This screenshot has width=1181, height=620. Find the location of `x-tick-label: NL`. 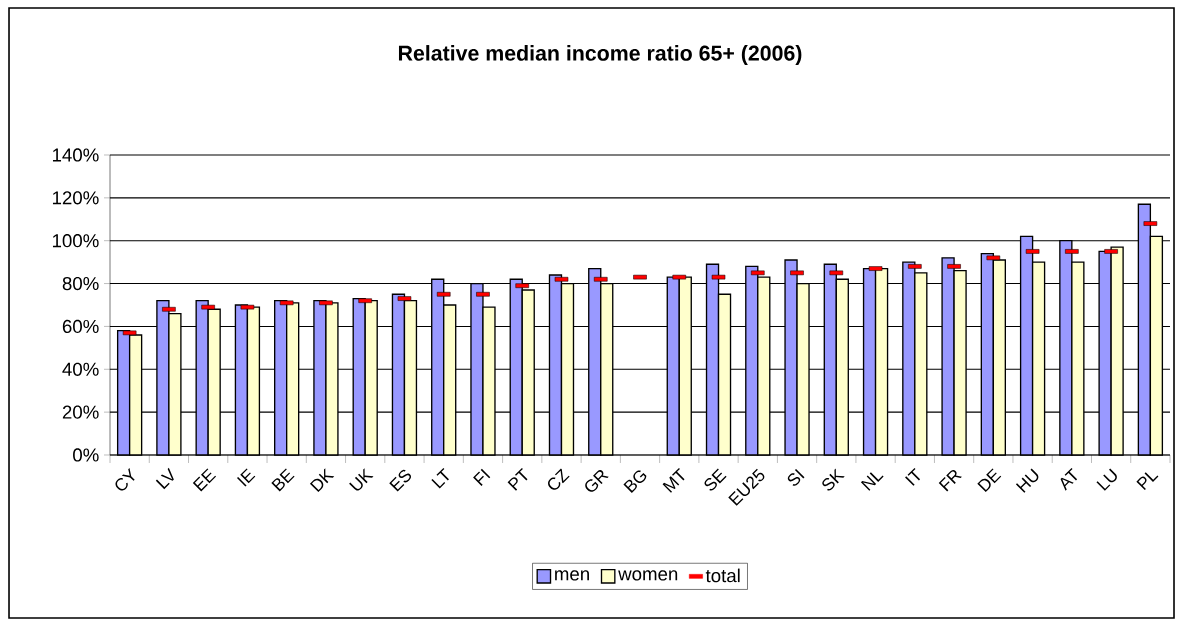

x-tick-label: NL is located at coordinates (872, 481).